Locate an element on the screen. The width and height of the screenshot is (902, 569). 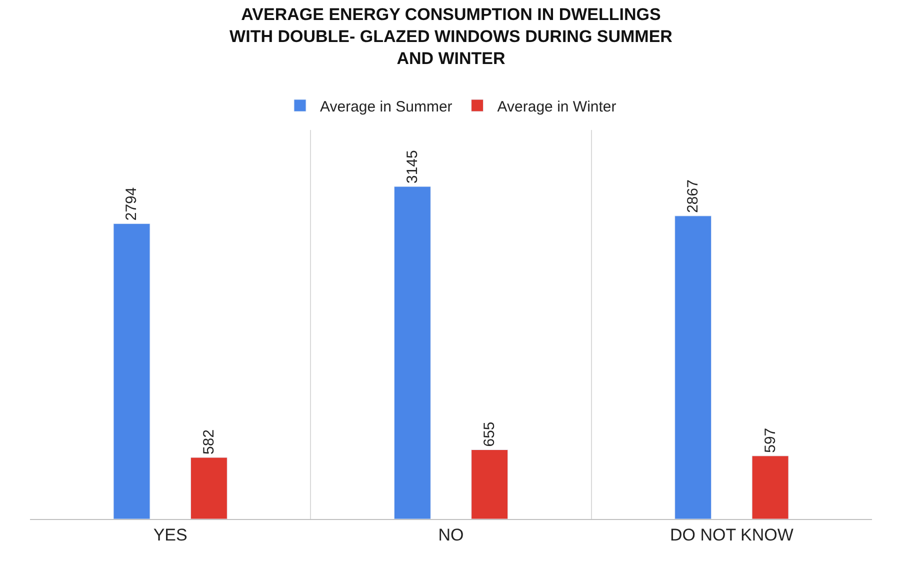
data-label: 2794 is located at coordinates (131, 204).